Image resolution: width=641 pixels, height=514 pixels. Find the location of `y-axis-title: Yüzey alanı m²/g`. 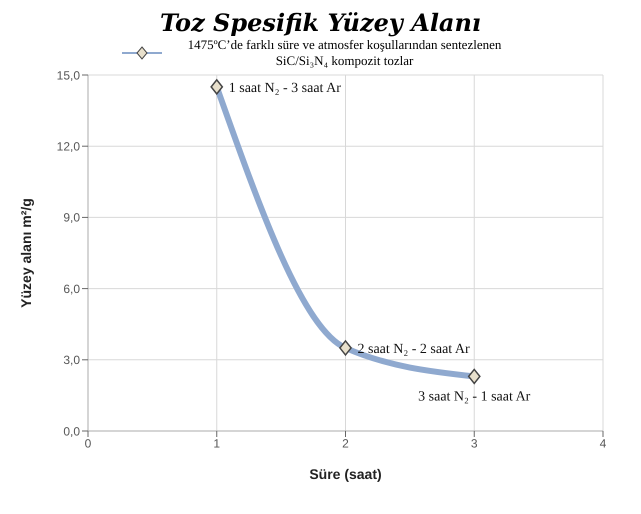

y-axis-title: Yüzey alanı m²/g is located at coordinates (26, 253).